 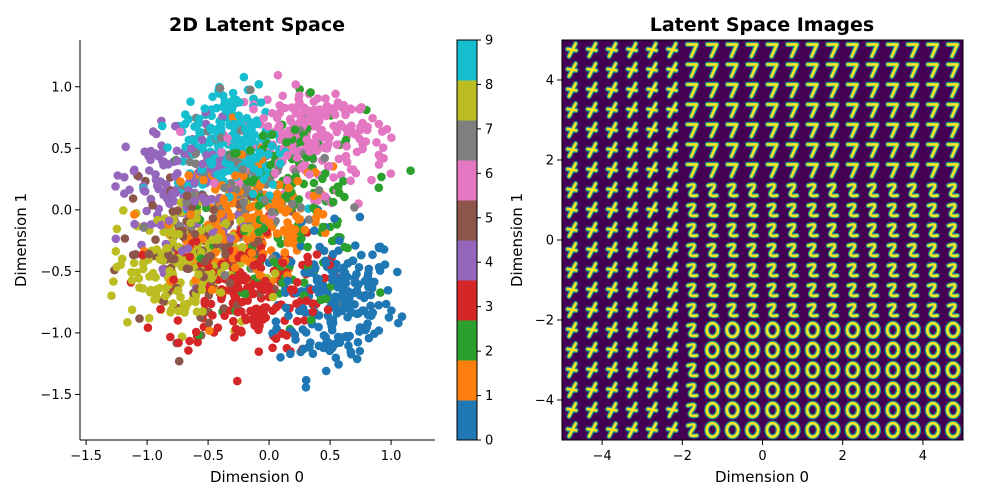 I want to click on images-y-tick-label: 4, so click(x=550, y=81).